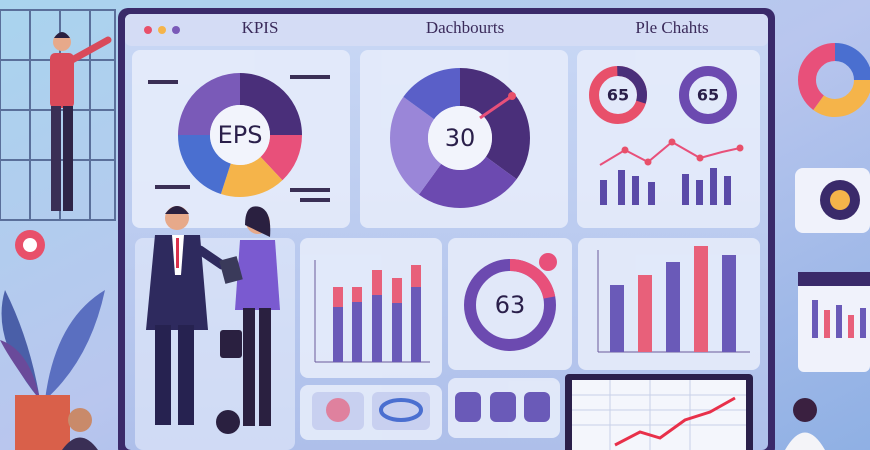 Image resolution: width=870 pixels, height=450 pixels. I want to click on laptop-screen, so click(659, 415).